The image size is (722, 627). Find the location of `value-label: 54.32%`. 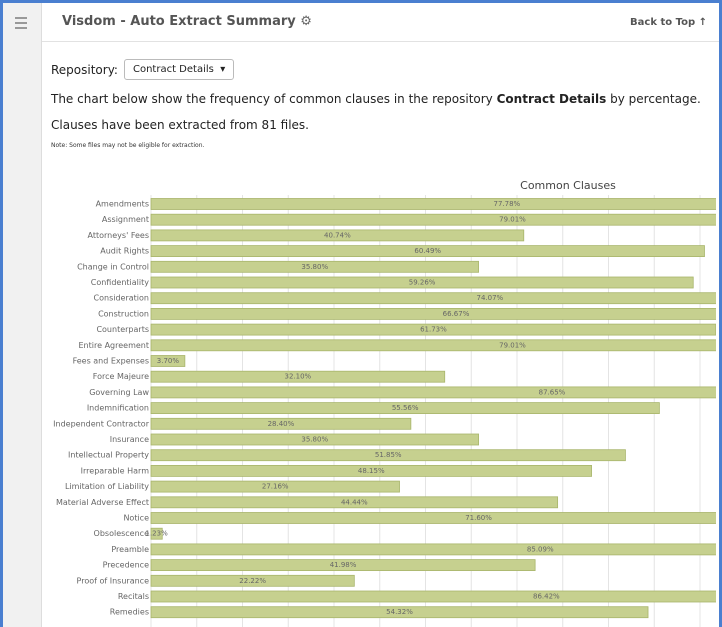

value-label: 54.32% is located at coordinates (399, 612).